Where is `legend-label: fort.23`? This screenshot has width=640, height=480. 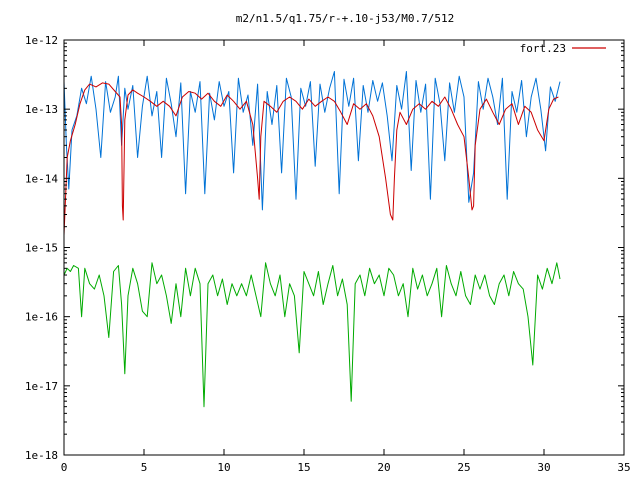 legend-label: fort.23 is located at coordinates (543, 48).